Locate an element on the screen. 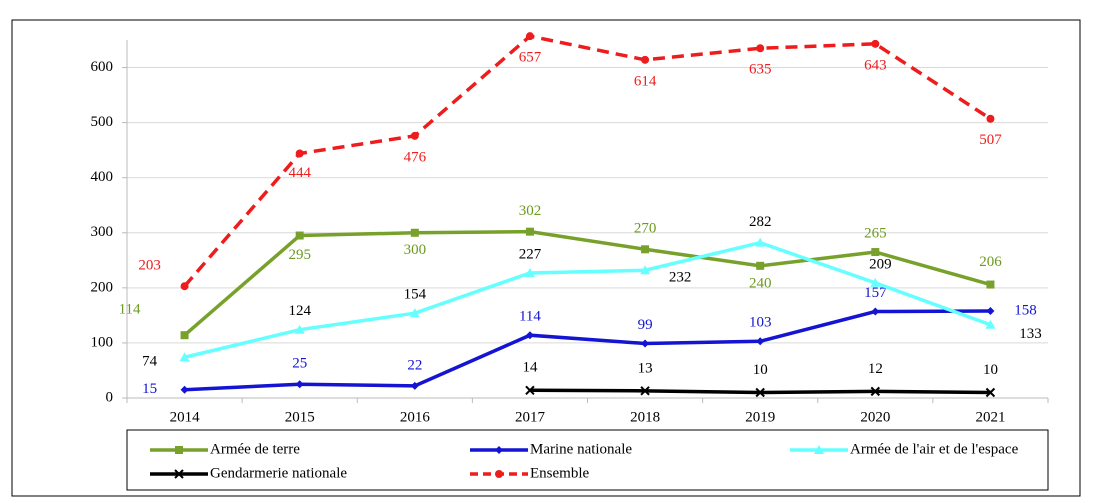 The height and width of the screenshot is (503, 1094). y-tick-label: 300 is located at coordinates (102, 232).